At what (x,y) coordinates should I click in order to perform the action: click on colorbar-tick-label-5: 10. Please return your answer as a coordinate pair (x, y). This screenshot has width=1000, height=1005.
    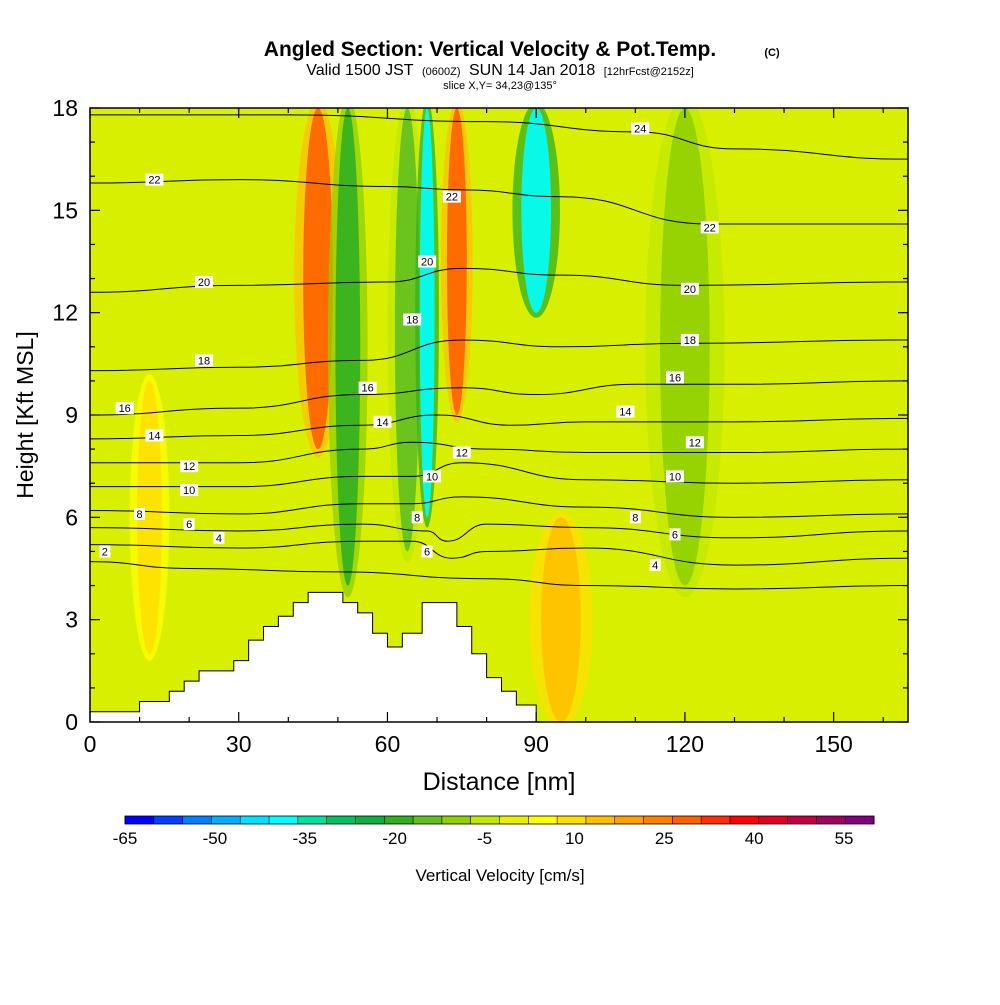
    Looking at the image, I should click on (574, 838).